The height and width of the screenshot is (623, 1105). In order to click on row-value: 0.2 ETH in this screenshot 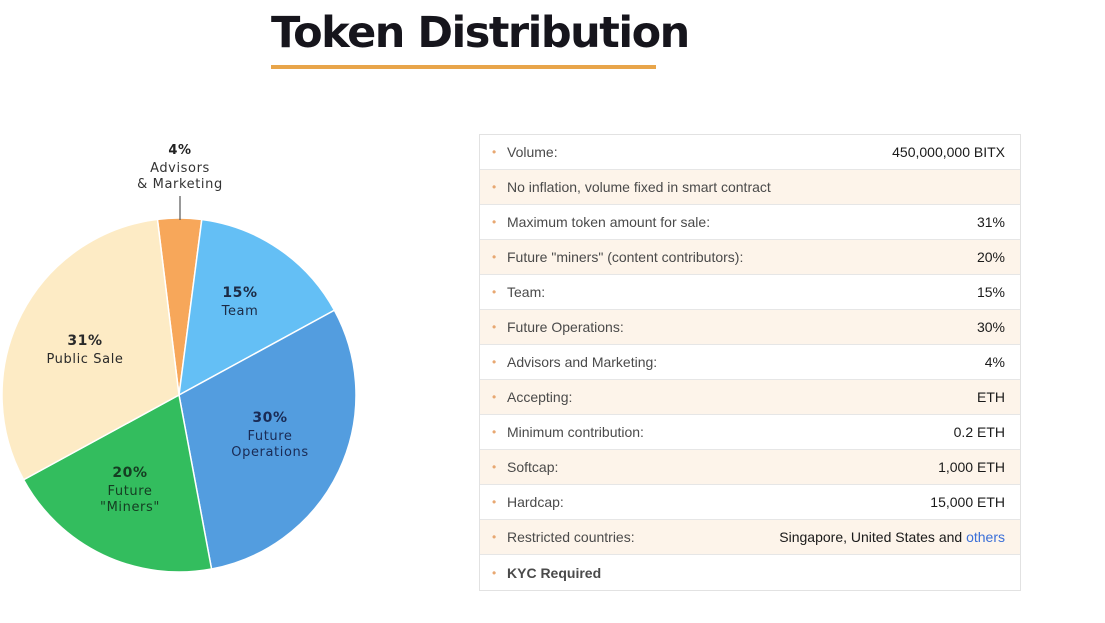, I will do `click(979, 432)`.